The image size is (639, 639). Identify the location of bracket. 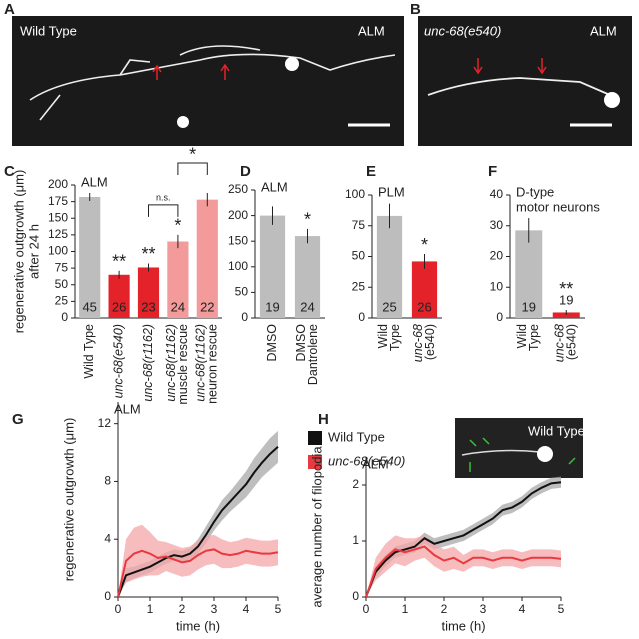
(163, 210).